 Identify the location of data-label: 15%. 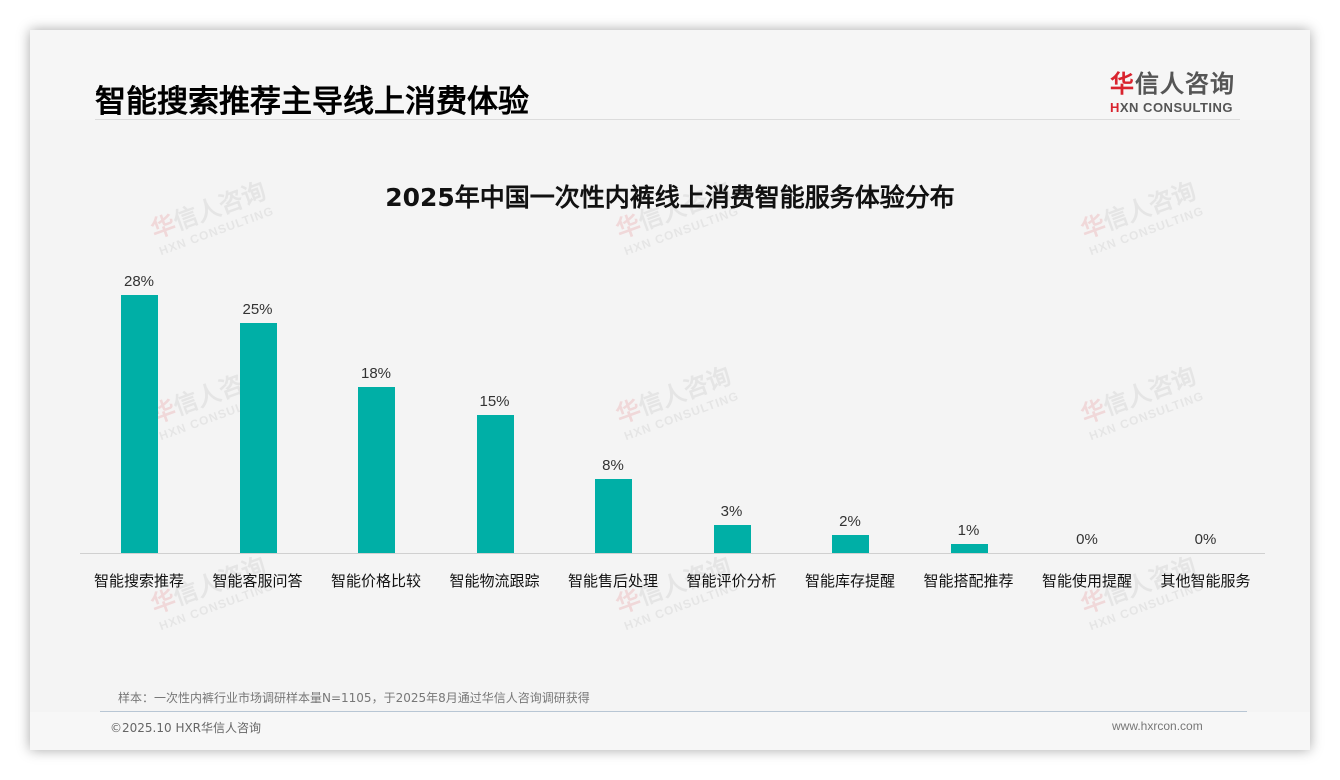
(494, 401).